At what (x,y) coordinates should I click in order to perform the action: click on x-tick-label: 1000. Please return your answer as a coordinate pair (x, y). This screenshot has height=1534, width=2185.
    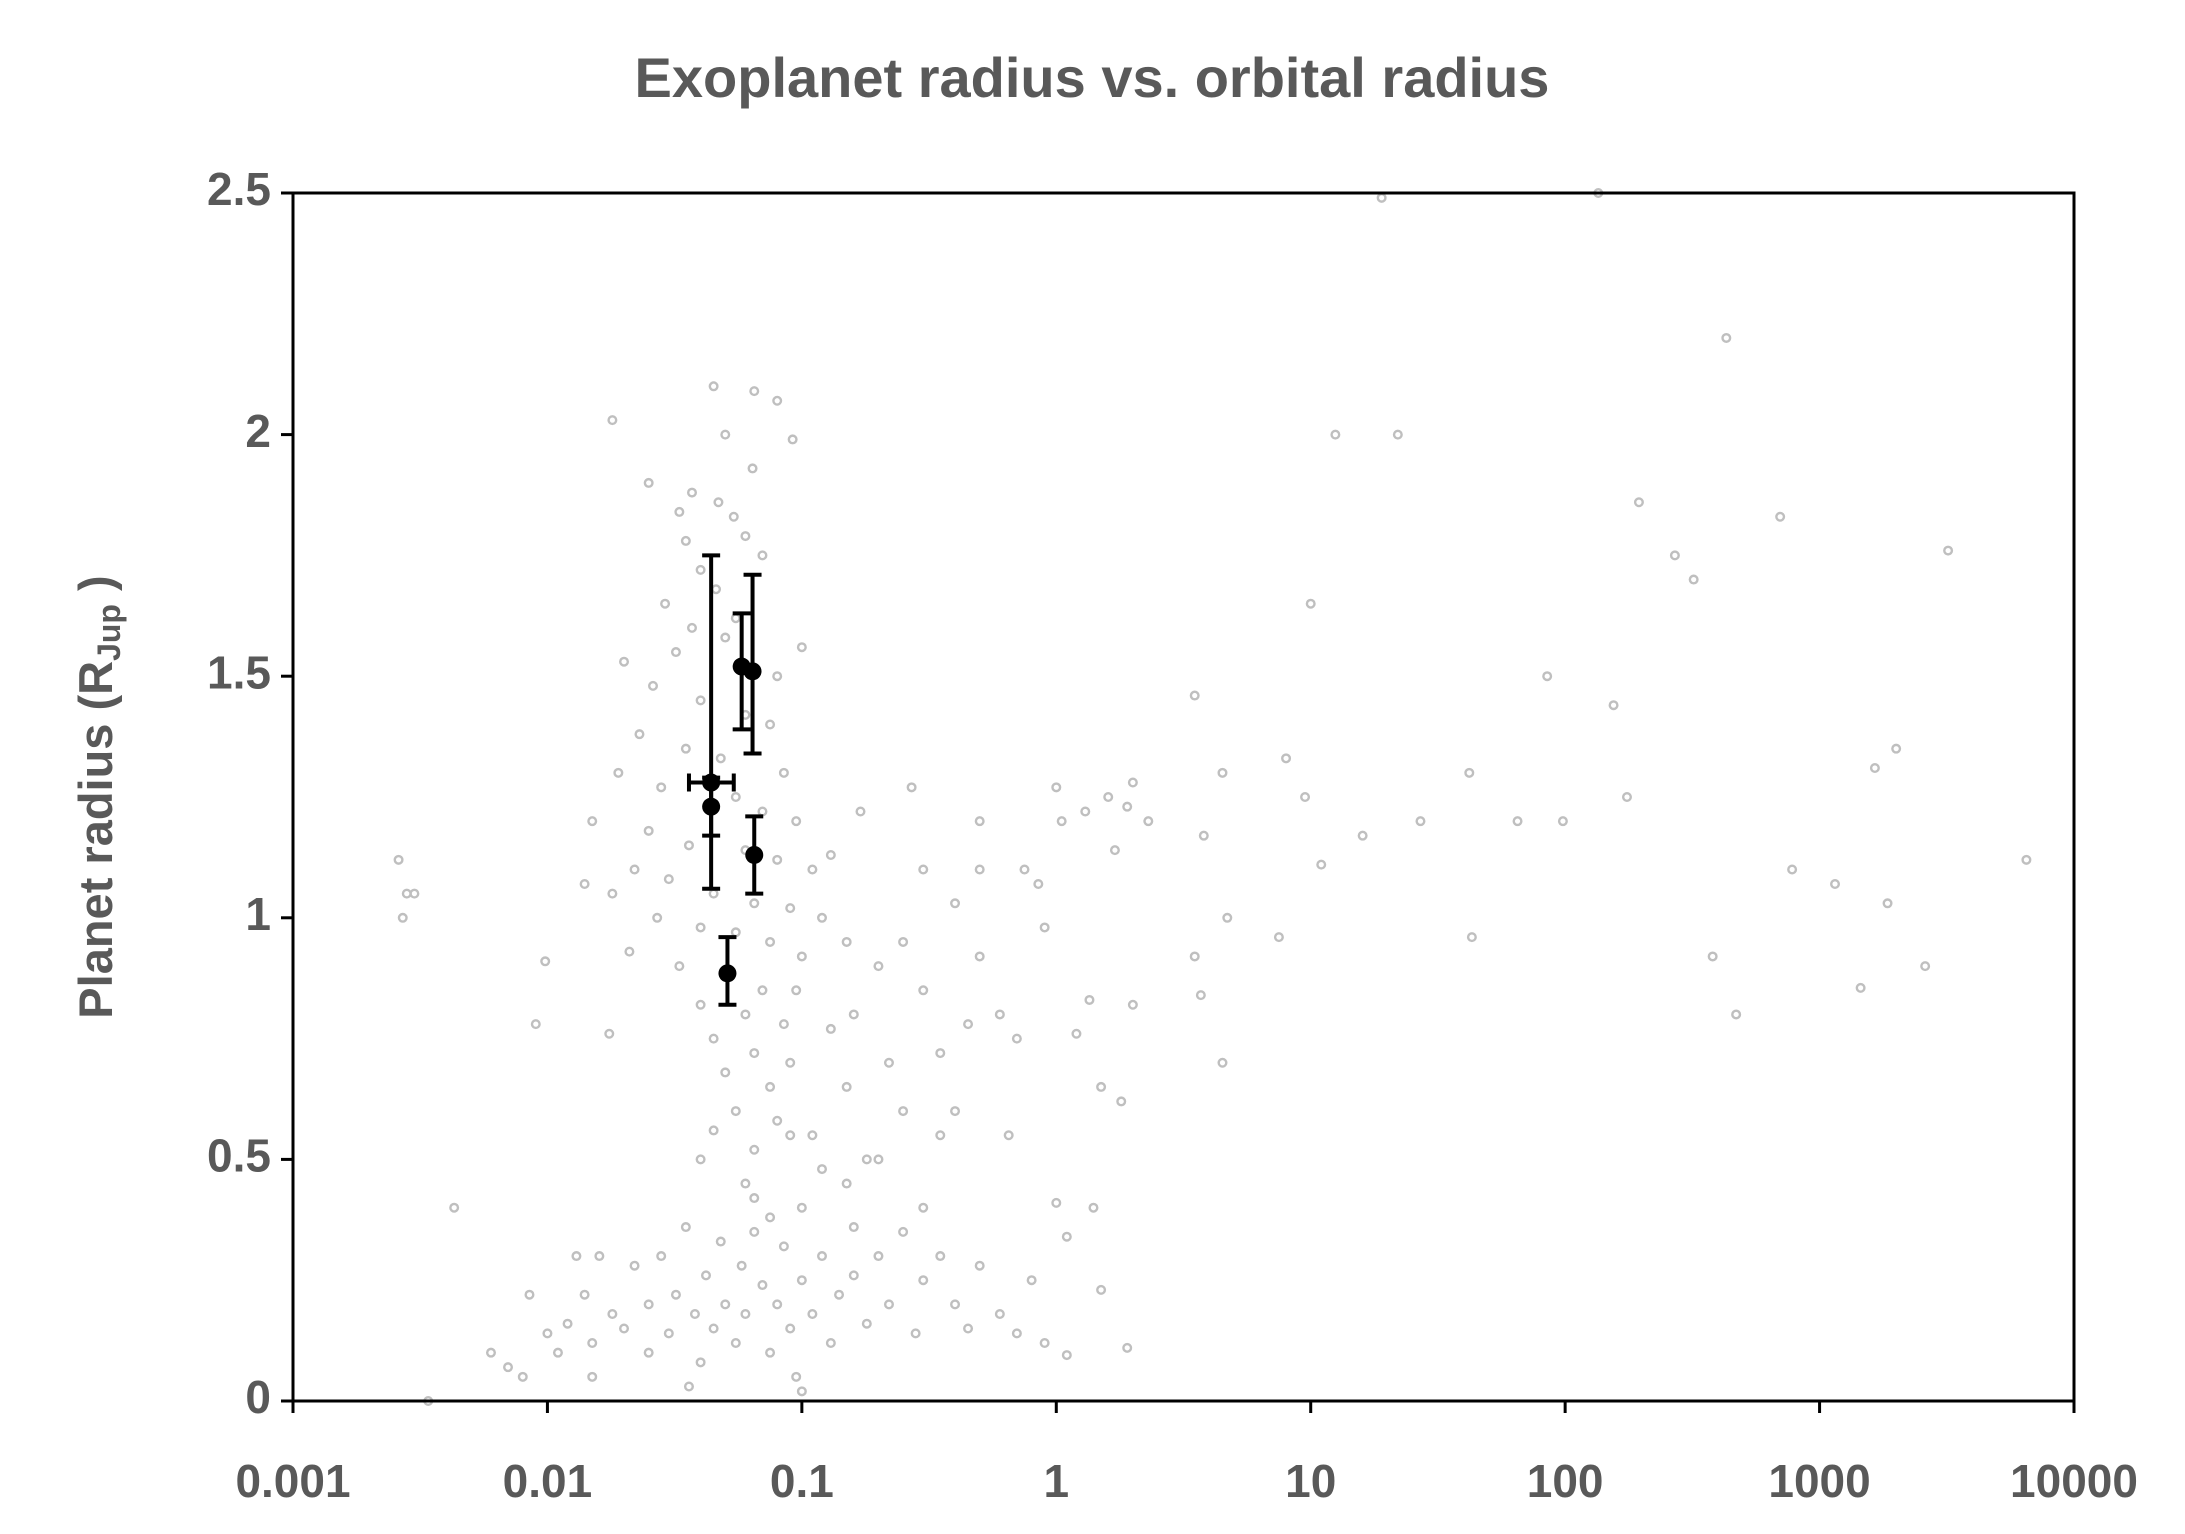
    Looking at the image, I should click on (1819, 1481).